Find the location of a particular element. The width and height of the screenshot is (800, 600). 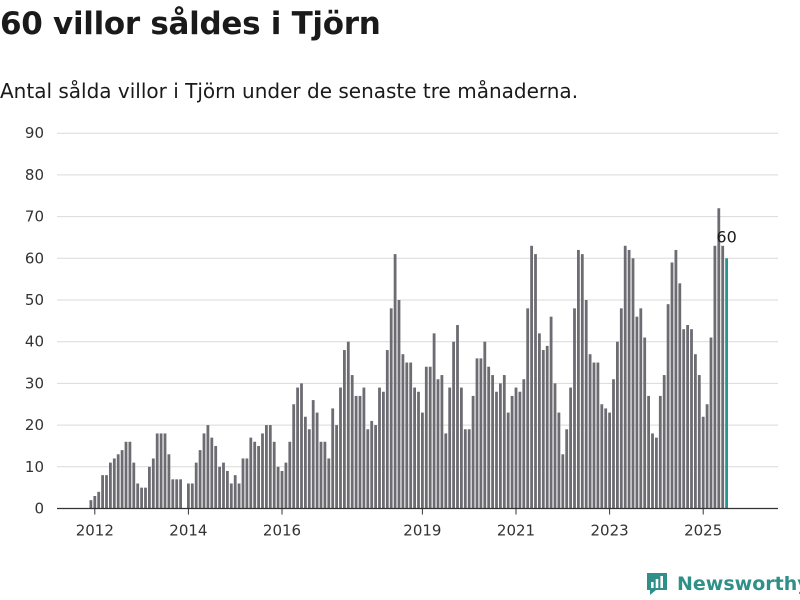

x-tick-label: 2014 is located at coordinates (188, 531).